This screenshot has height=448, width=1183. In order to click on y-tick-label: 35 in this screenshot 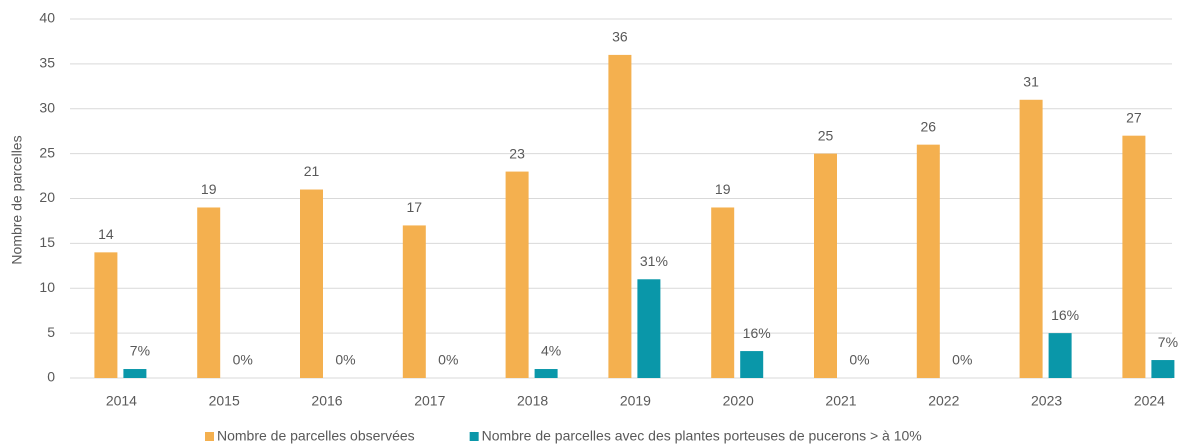, I will do `click(47, 63)`.